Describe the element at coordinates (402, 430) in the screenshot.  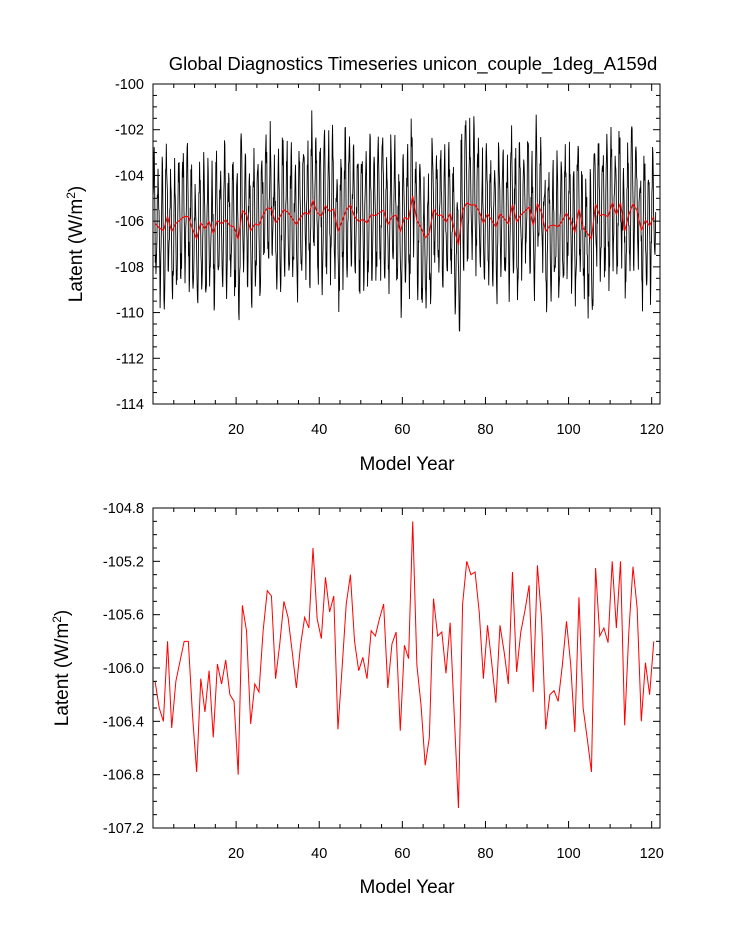
I see `top-x-tick-label: 60` at that location.